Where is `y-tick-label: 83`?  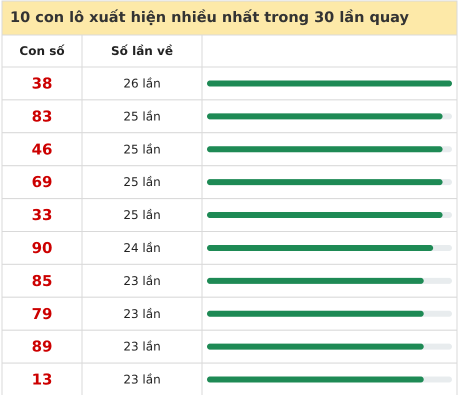
y-tick-label: 83 is located at coordinates (42, 116).